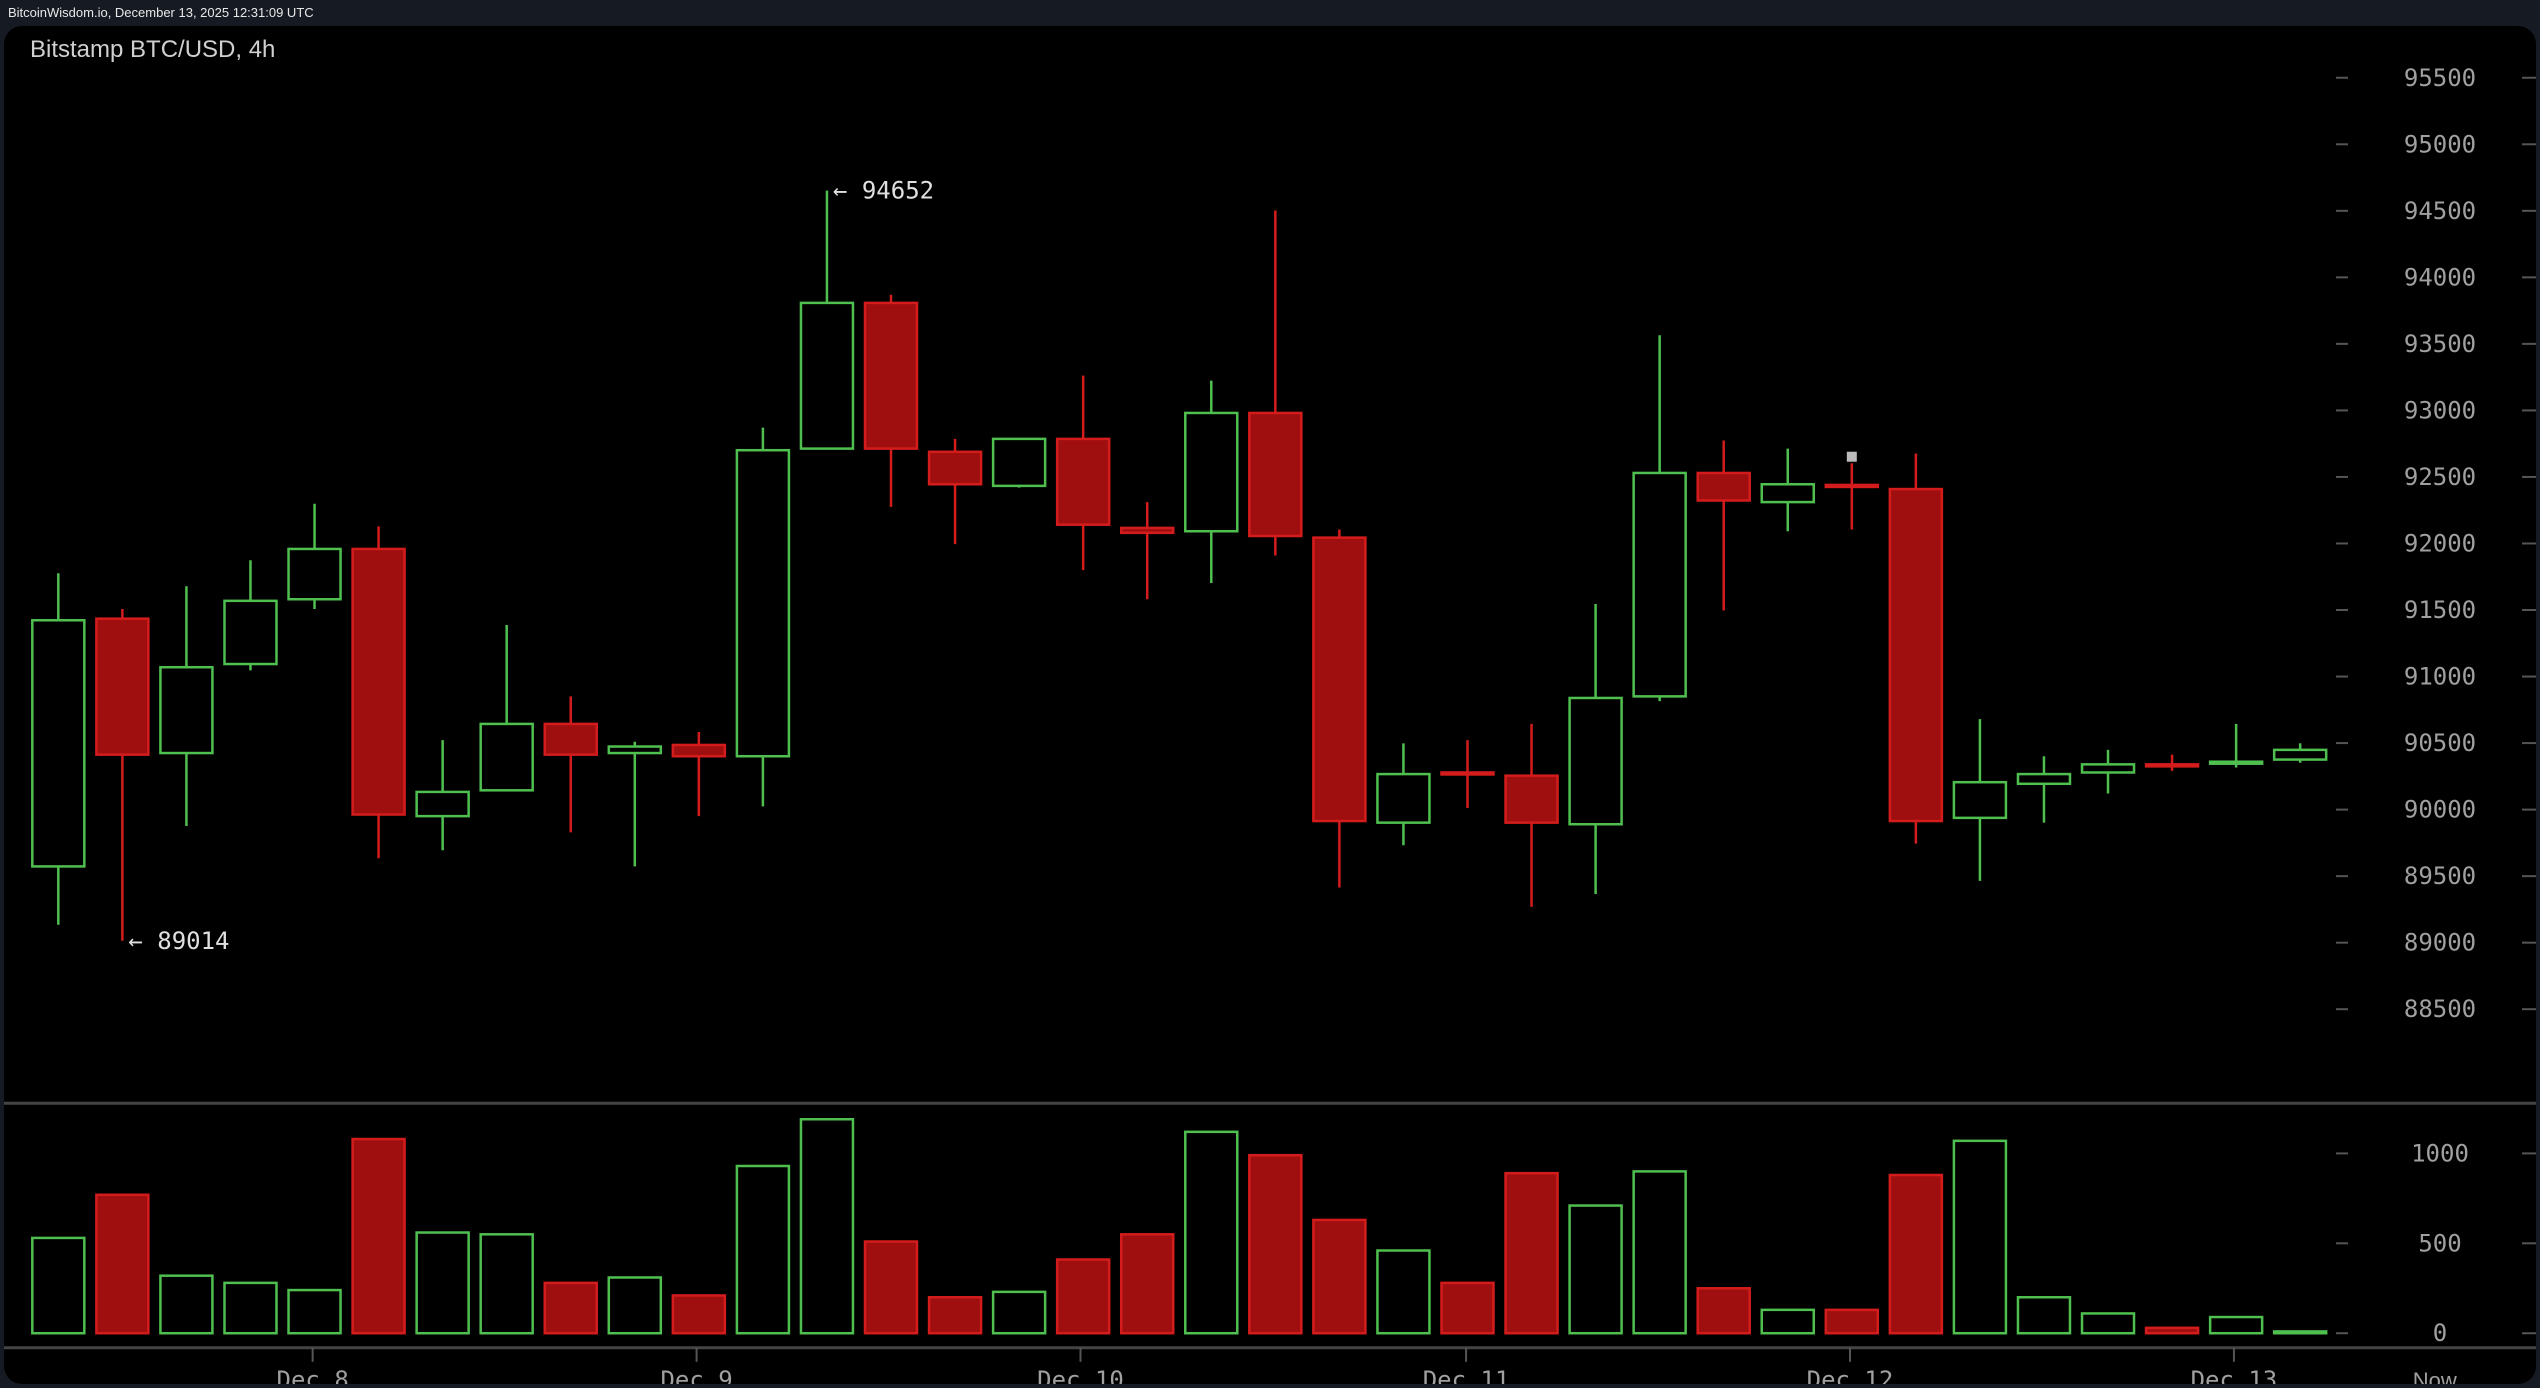 The image size is (2540, 1388). What do you see at coordinates (2440, 211) in the screenshot?
I see `y-tick-label: 94500` at bounding box center [2440, 211].